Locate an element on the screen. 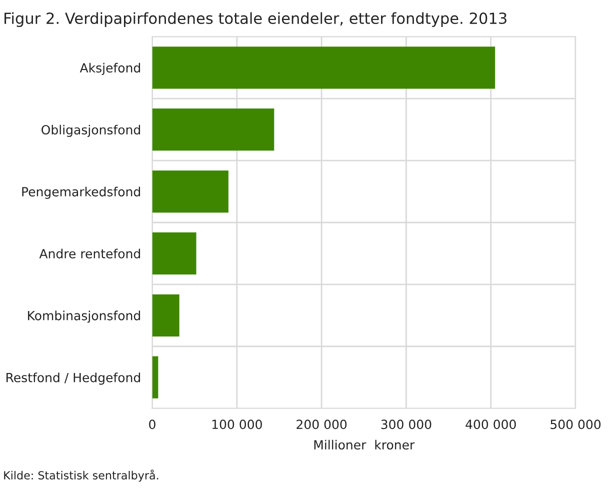 Image resolution: width=609 pixels, height=489 pixels. x-tick-label: 300 000 is located at coordinates (406, 425).